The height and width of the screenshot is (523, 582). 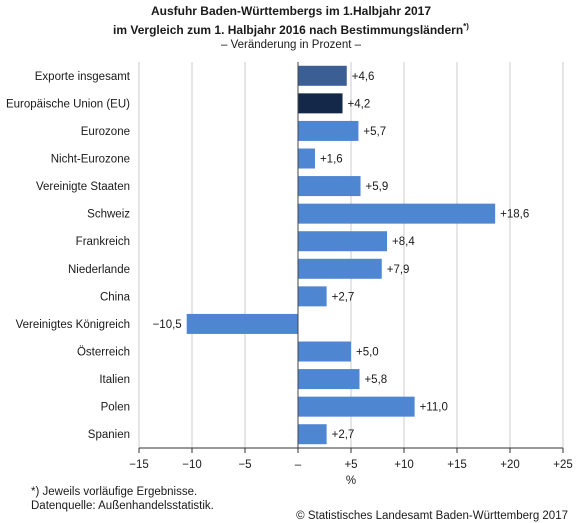 I want to click on value-label-6: +8,4, so click(x=403, y=242).